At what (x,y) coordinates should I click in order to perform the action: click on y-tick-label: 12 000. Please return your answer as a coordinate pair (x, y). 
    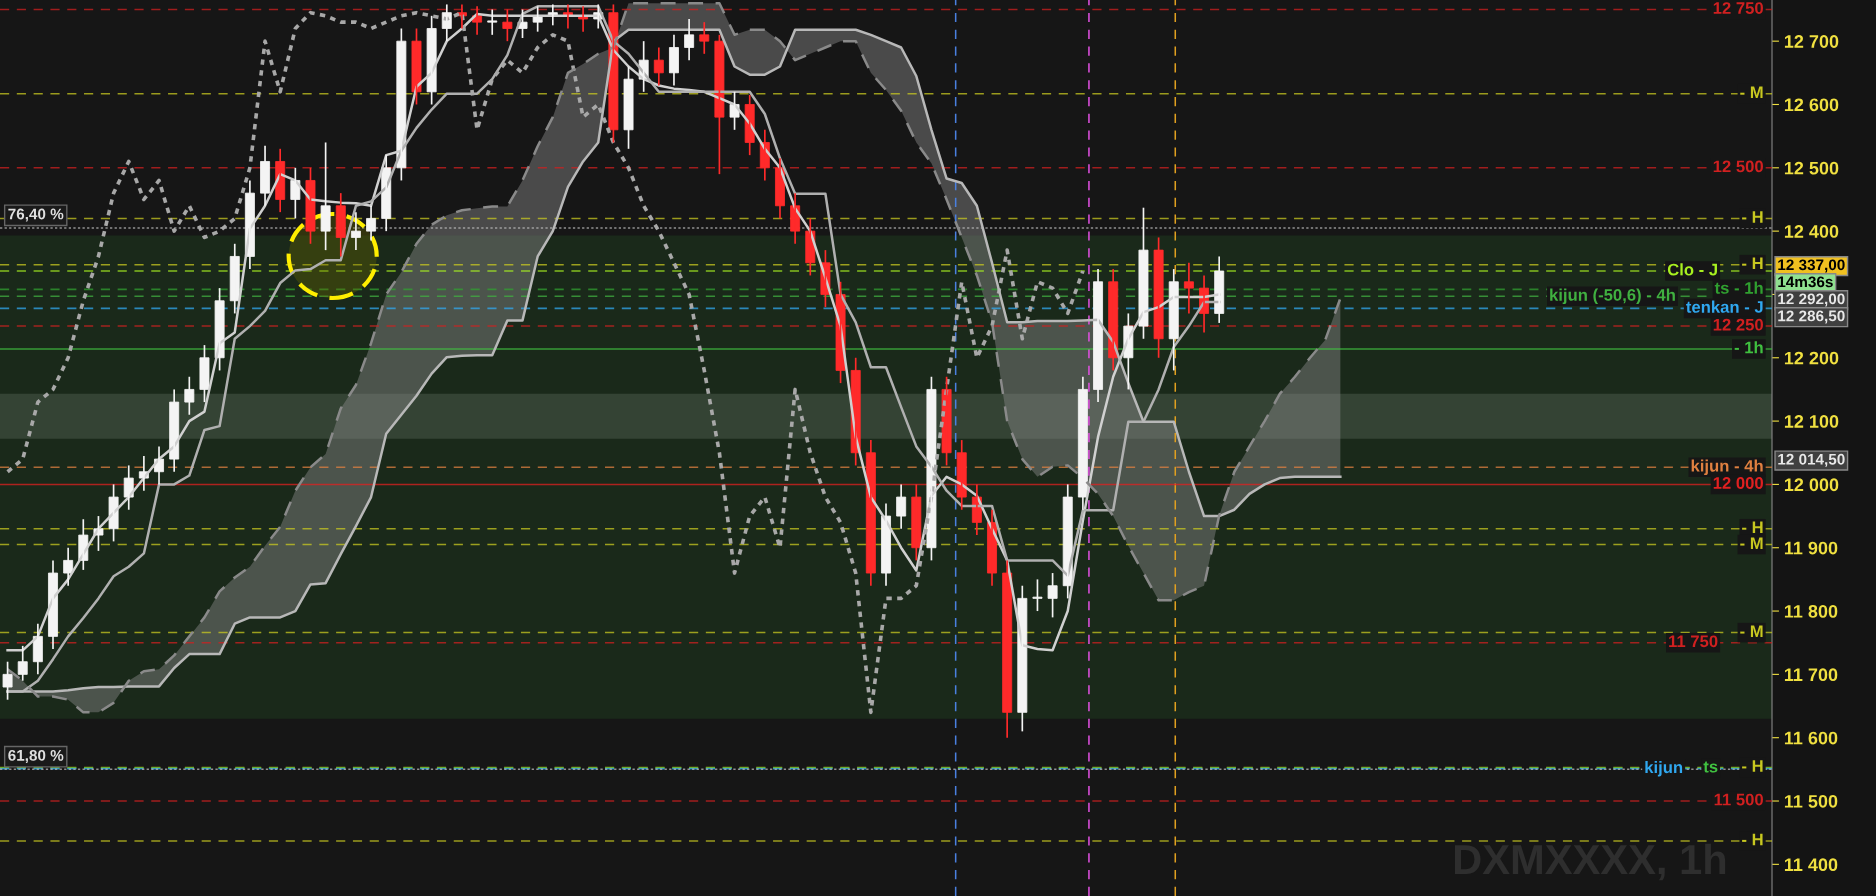
    Looking at the image, I should click on (1811, 485).